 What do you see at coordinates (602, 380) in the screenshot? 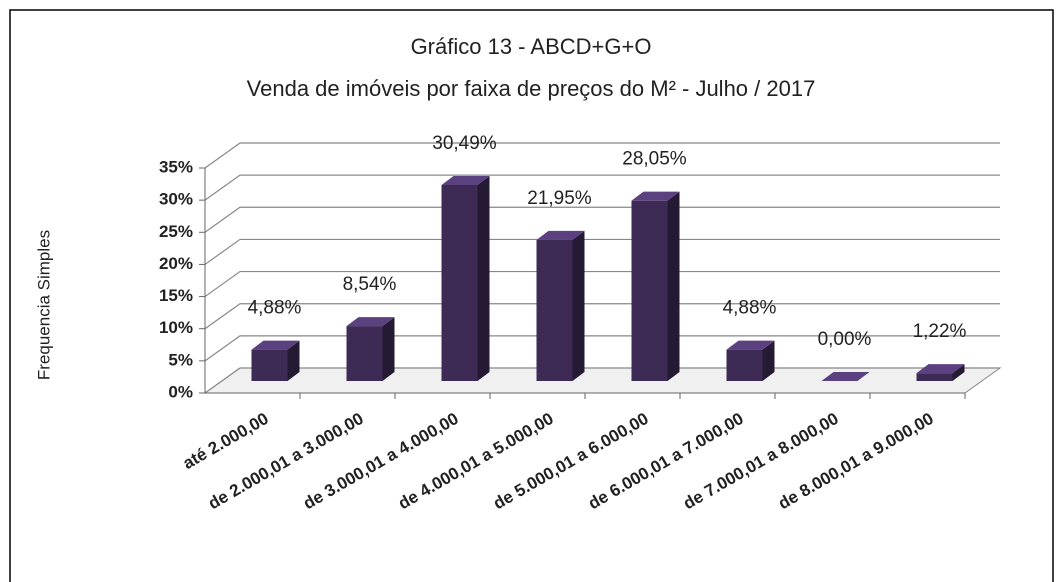
I see `floor` at bounding box center [602, 380].